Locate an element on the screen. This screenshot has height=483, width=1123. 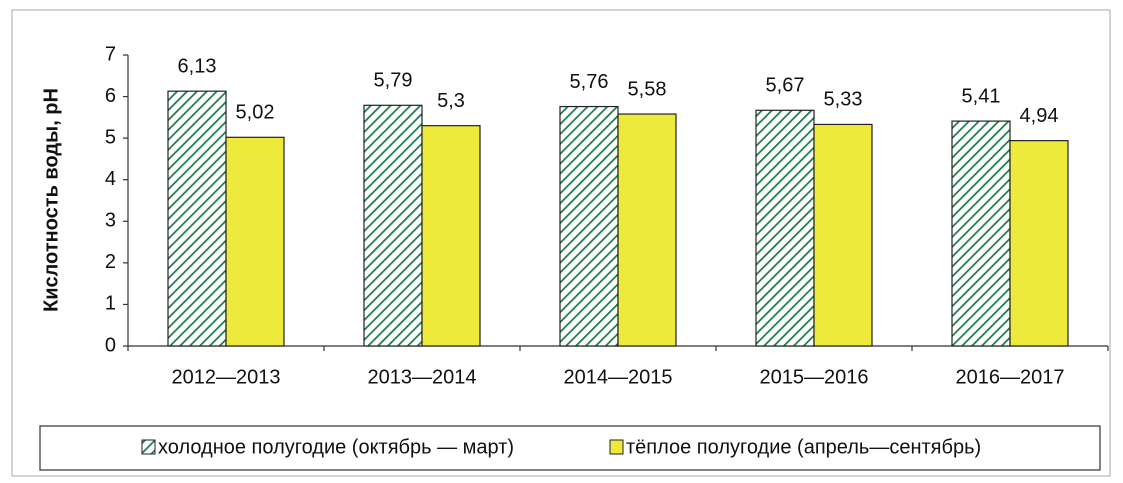
y-tick-label: 7 is located at coordinates (110, 54).